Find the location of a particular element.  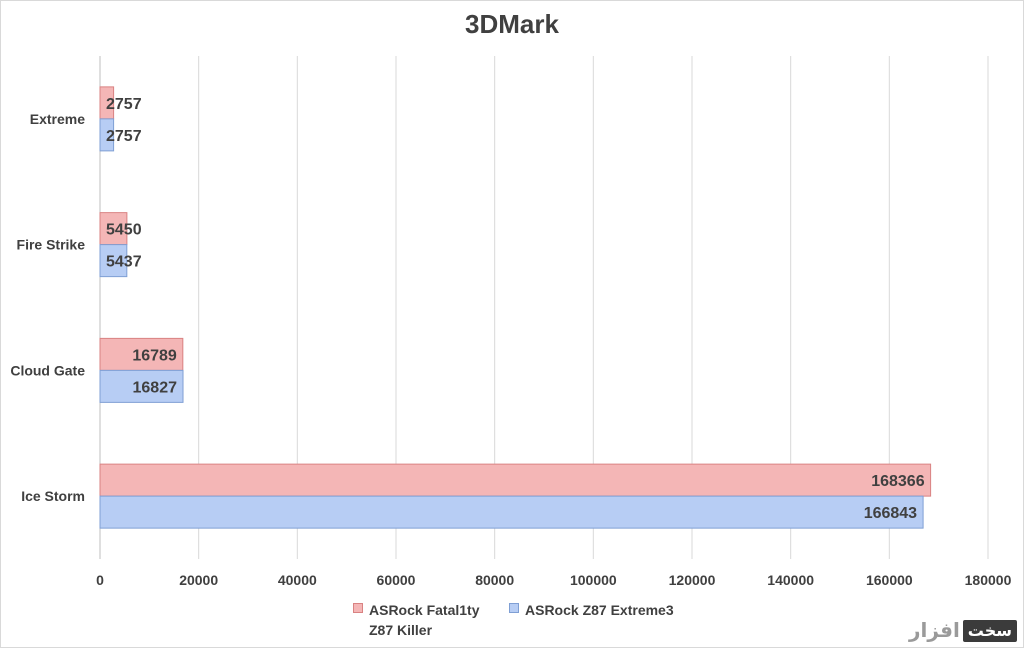

watermark-box: سخت is located at coordinates (989, 630).